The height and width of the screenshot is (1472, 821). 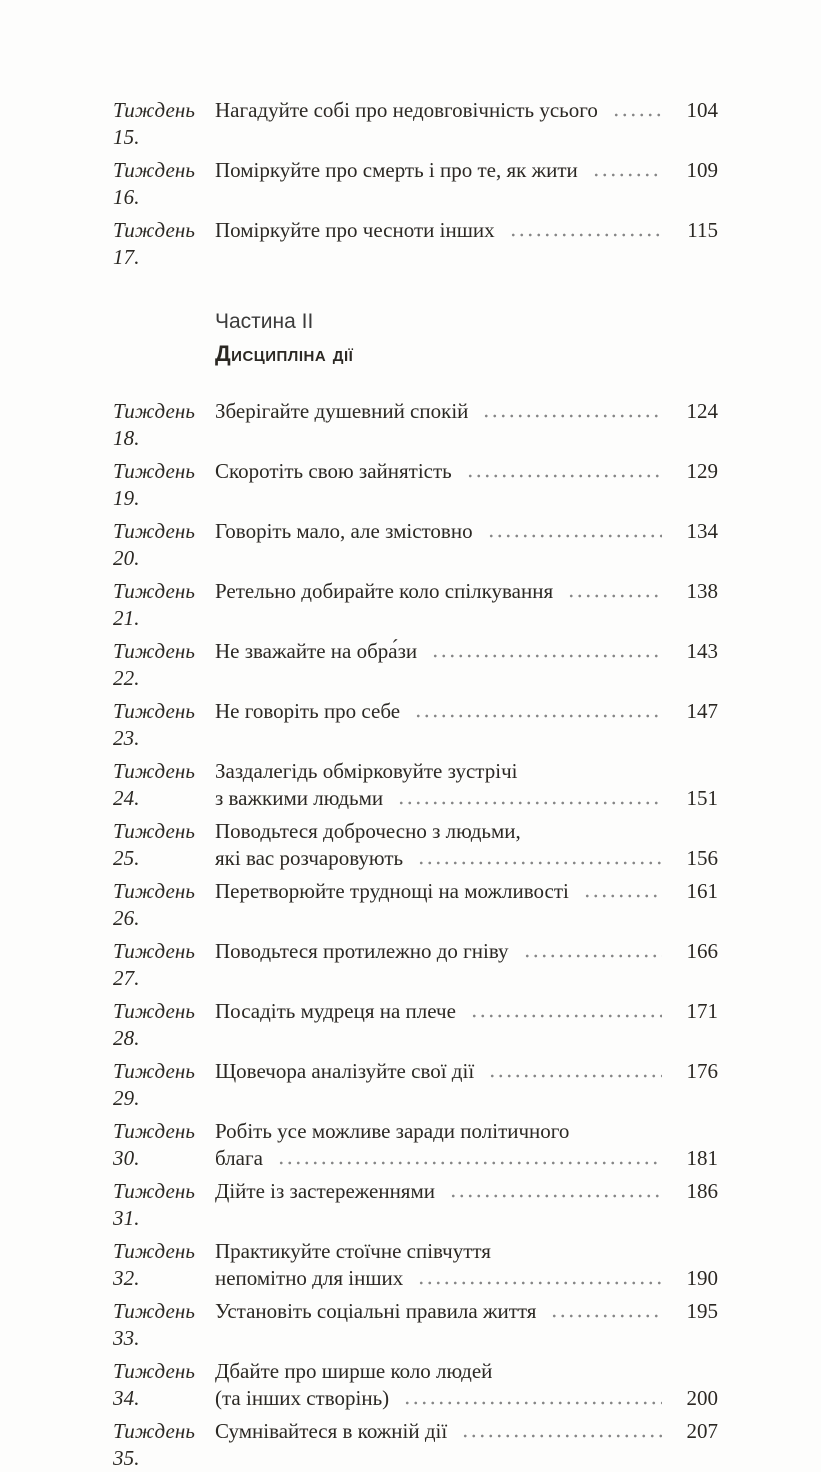 I want to click on entry-body: Ретельно добирайте коло спілкування 138, so click(x=466, y=605).